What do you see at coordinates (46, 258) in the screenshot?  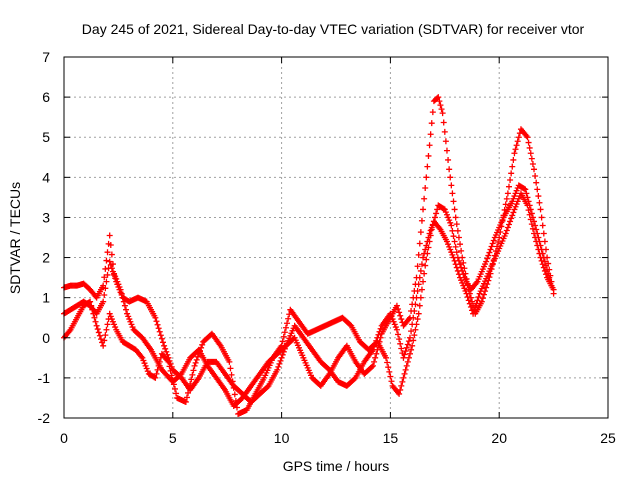 I see `y-tick-label: 2` at bounding box center [46, 258].